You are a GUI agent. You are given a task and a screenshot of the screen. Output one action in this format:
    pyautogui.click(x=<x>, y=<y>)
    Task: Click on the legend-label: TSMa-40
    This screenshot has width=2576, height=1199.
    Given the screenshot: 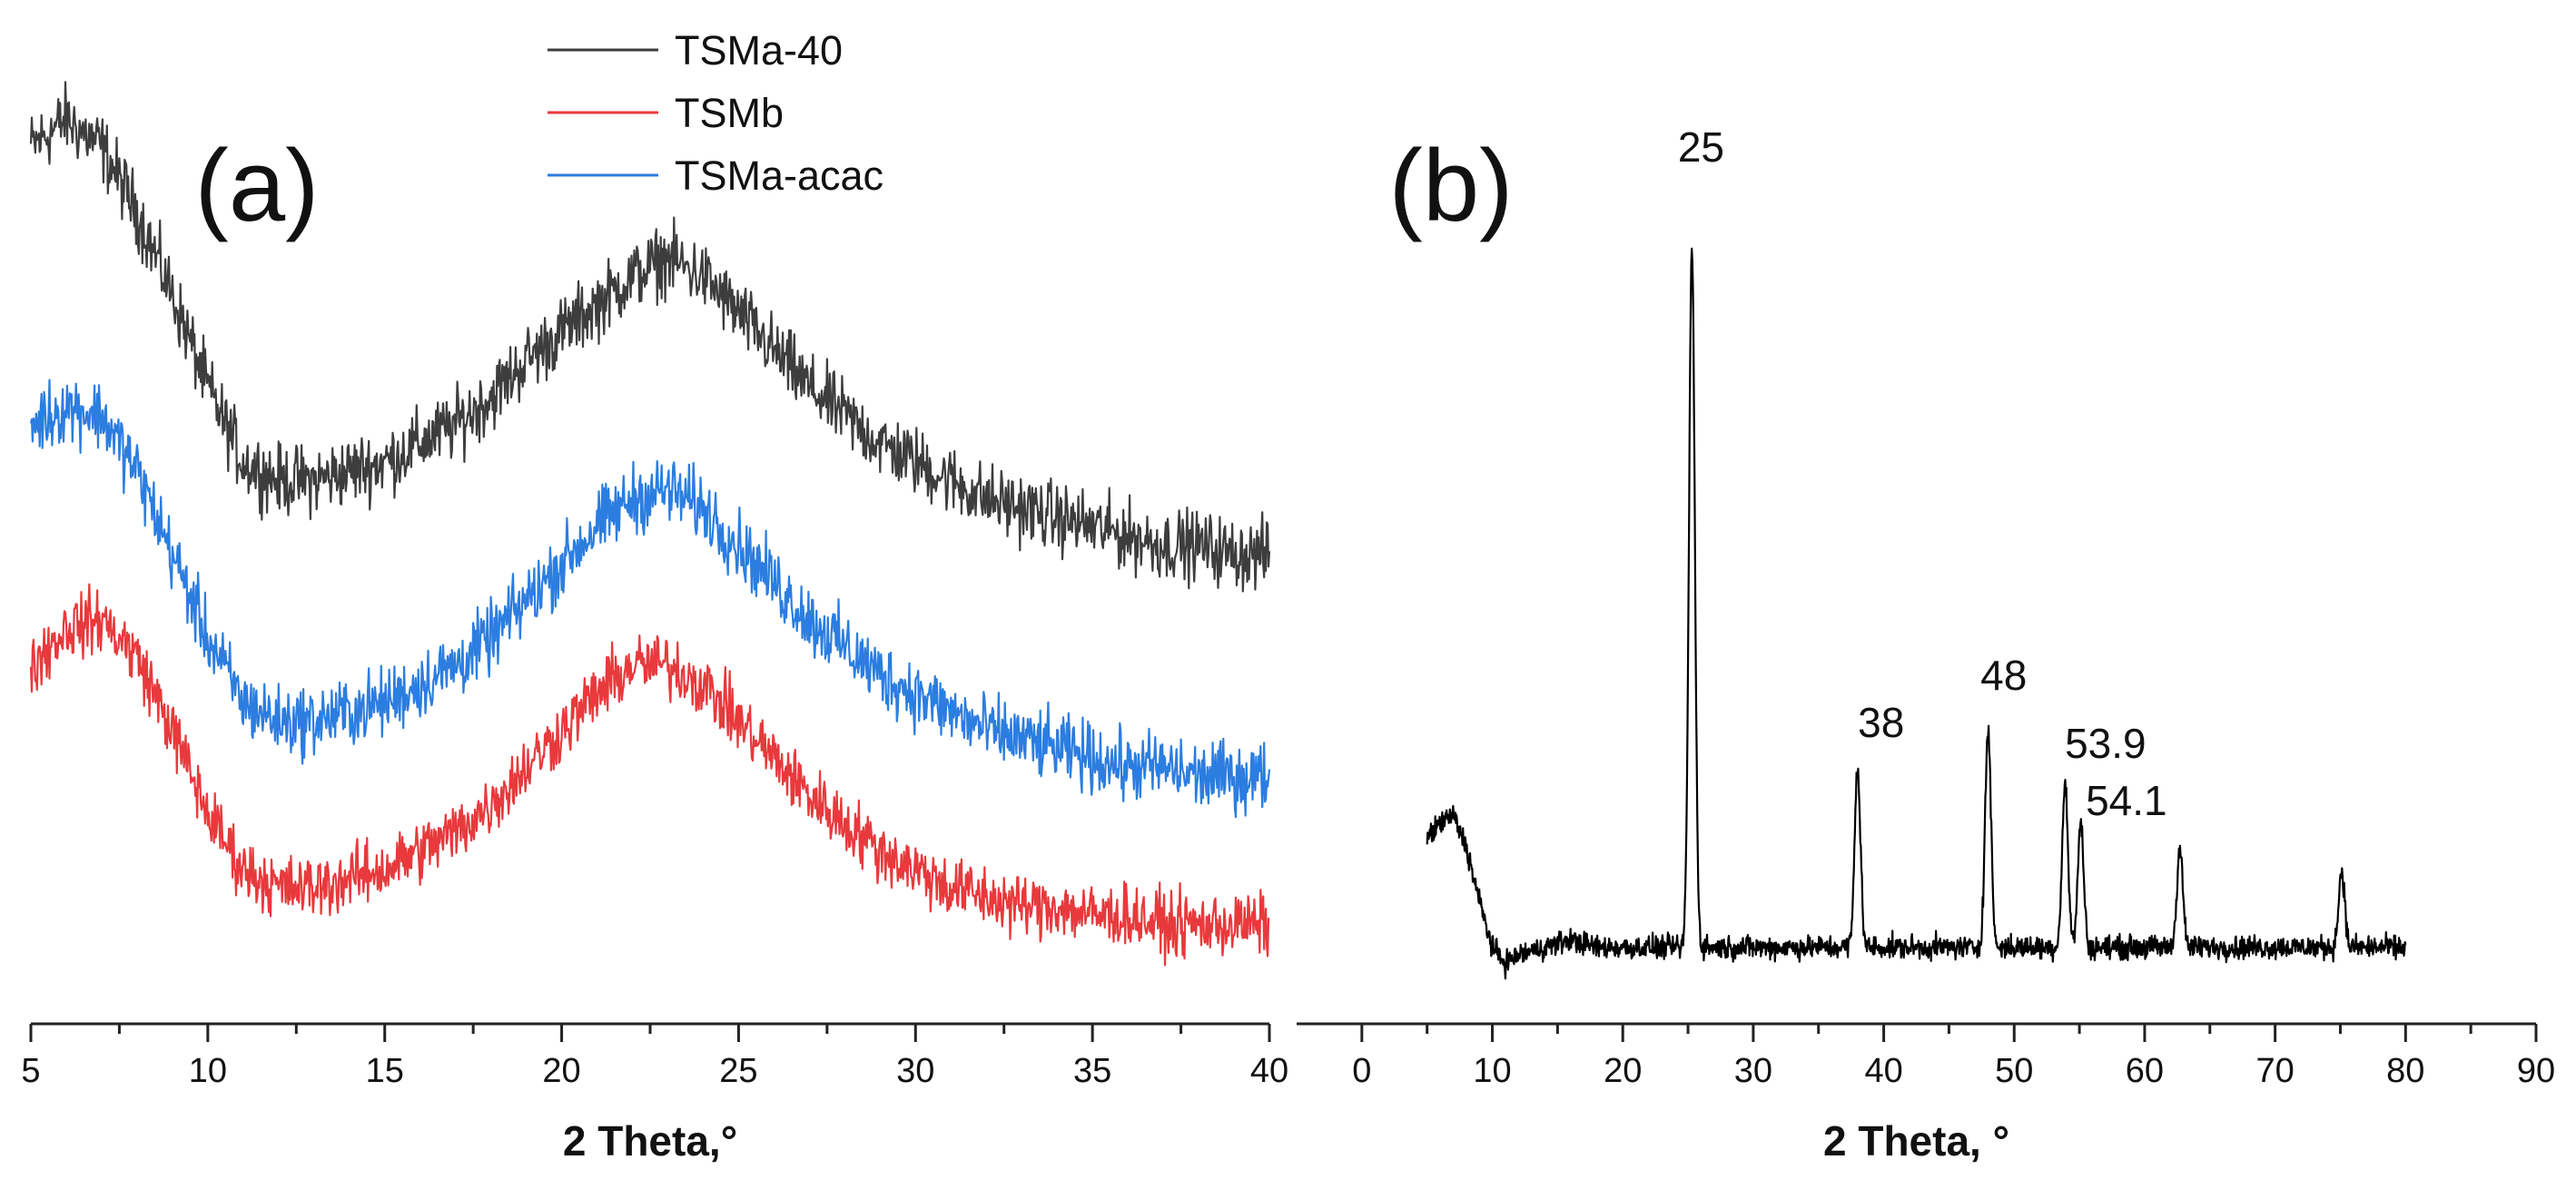 What is the action you would take?
    pyautogui.click(x=759, y=50)
    